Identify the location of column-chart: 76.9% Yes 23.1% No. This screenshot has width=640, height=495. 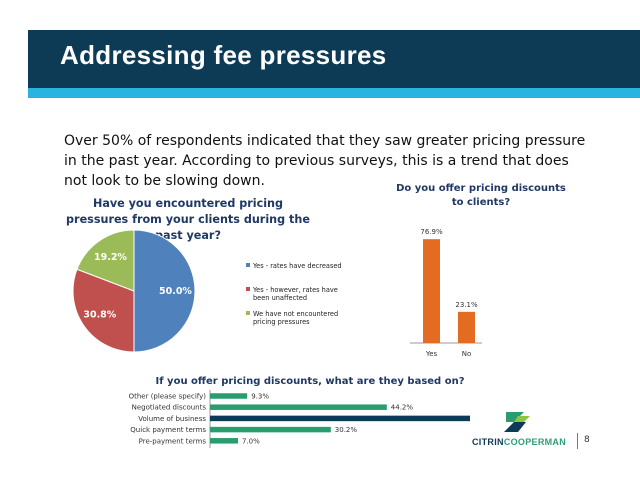
(446, 293).